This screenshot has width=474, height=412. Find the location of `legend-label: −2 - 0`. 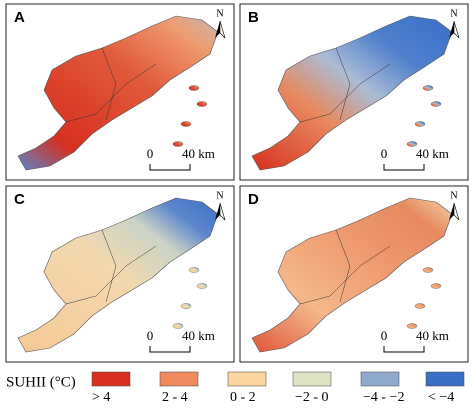

legend-label: −2 - 0 is located at coordinates (312, 397).